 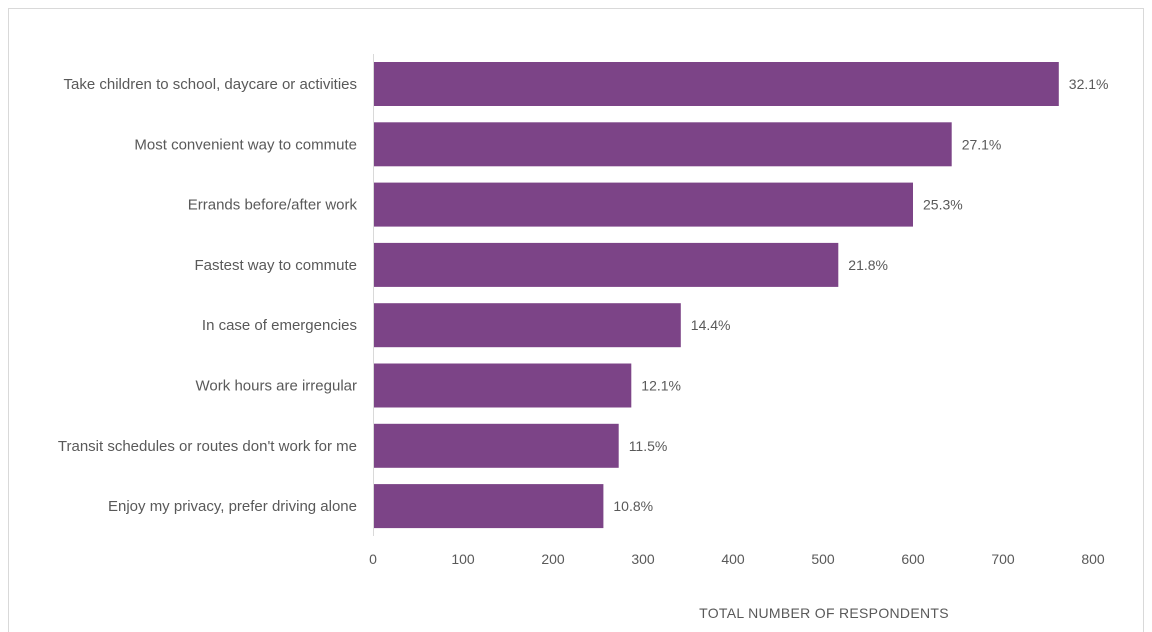 What do you see at coordinates (661, 386) in the screenshot?
I see `data-label: 12.1%` at bounding box center [661, 386].